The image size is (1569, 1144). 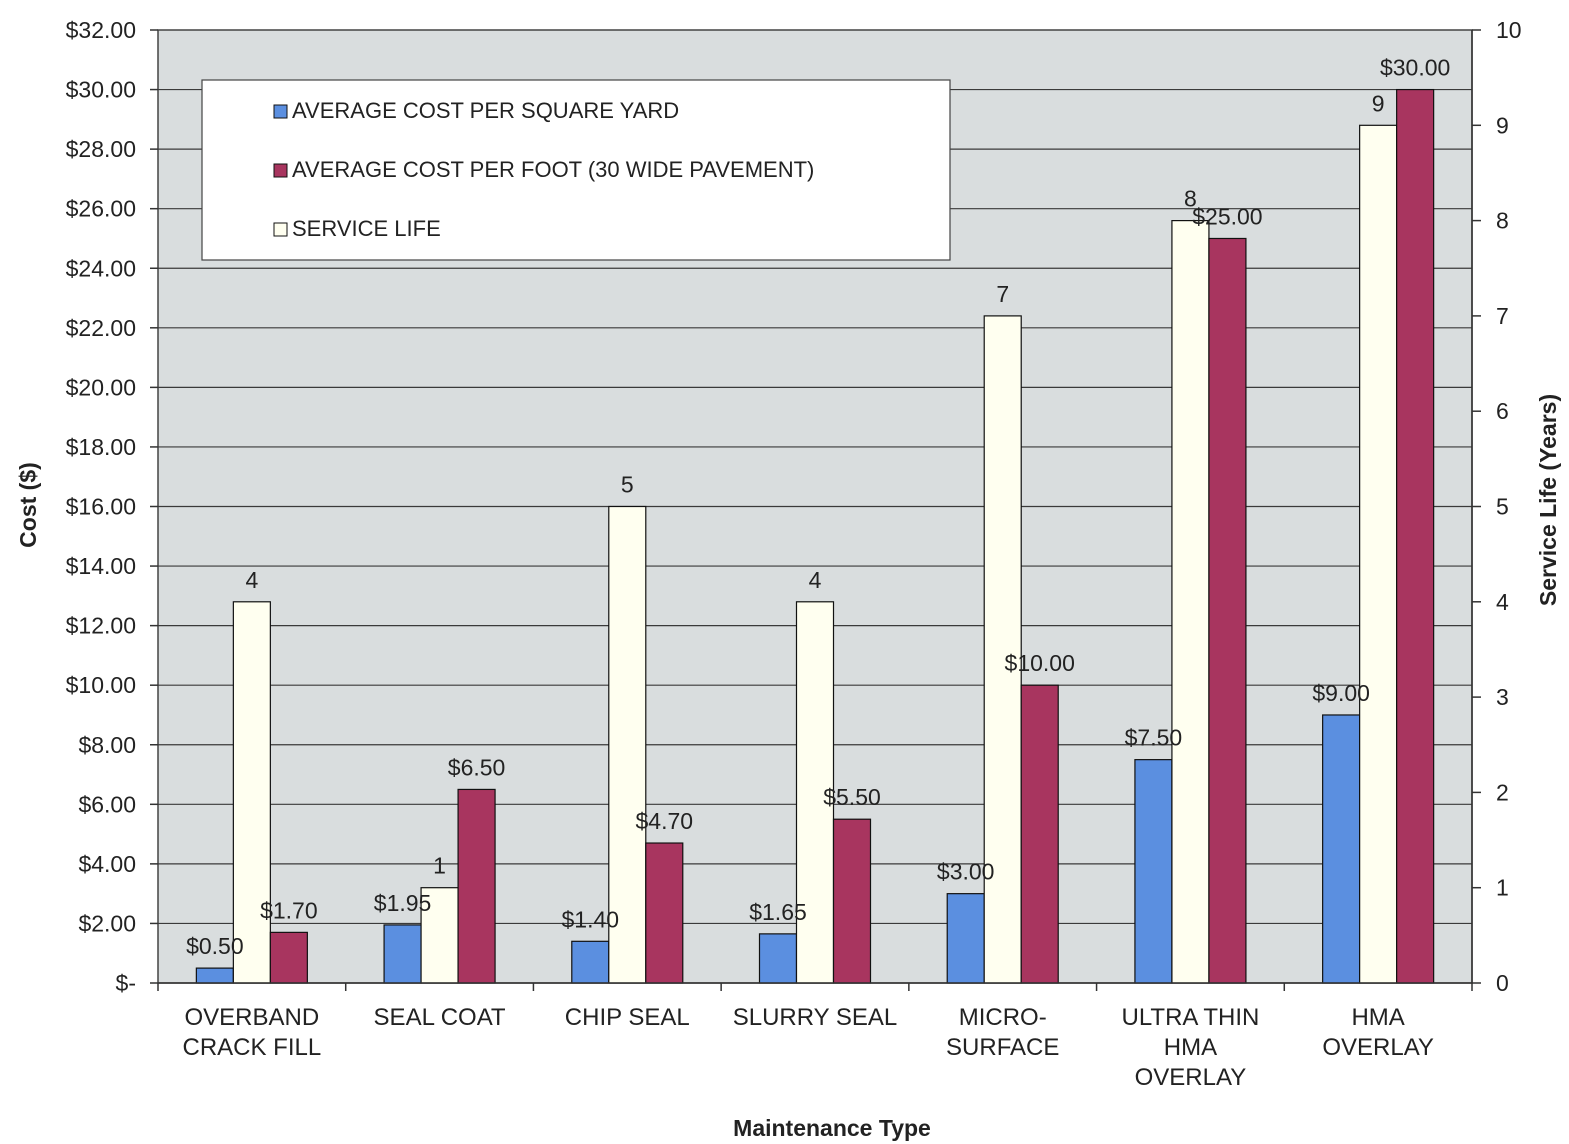 What do you see at coordinates (101, 90) in the screenshot?
I see `y-tick-label: $30.00` at bounding box center [101, 90].